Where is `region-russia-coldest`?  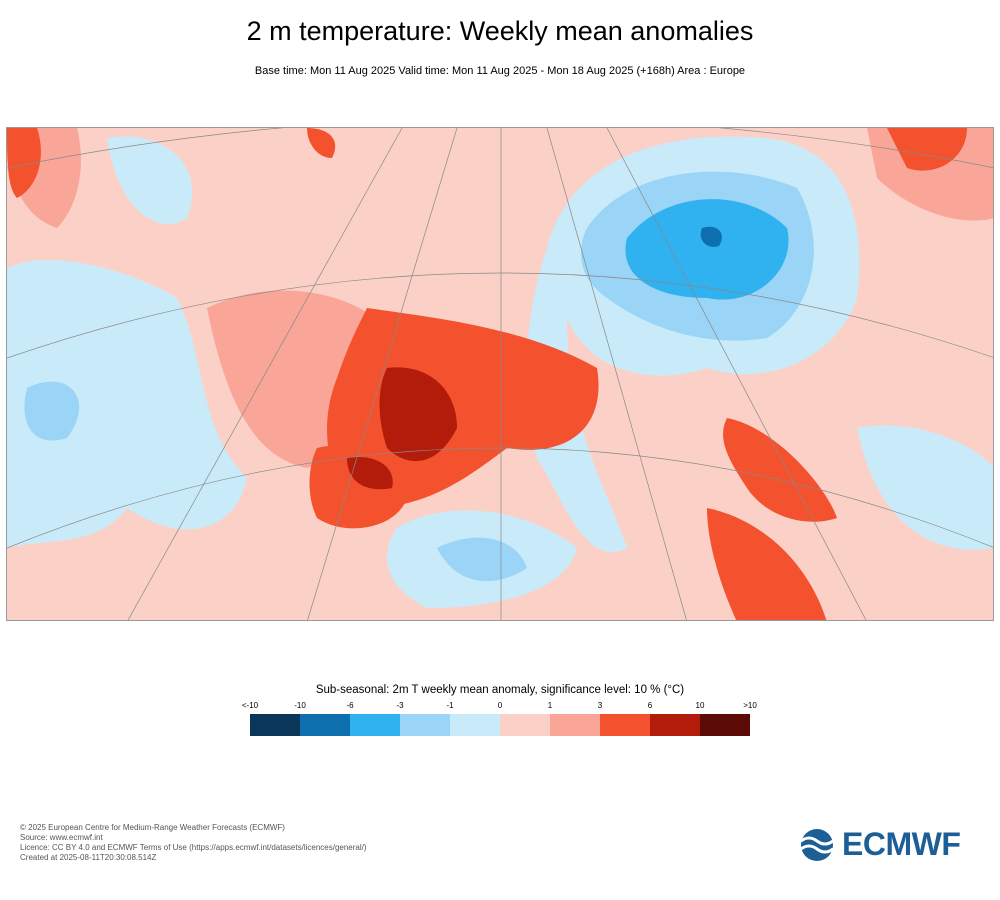
region-russia-coldest is located at coordinates (711, 236).